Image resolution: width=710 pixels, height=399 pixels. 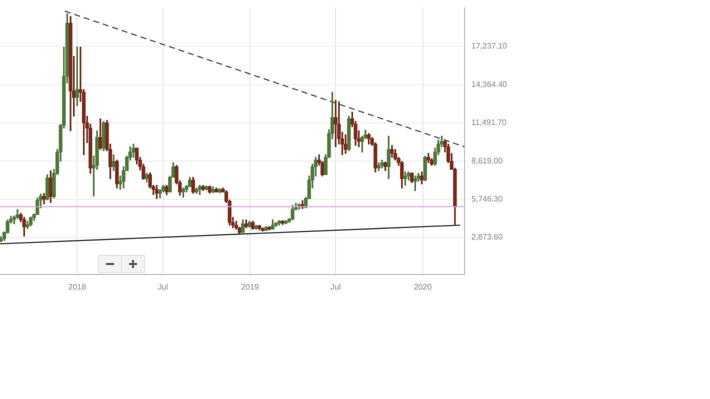 What do you see at coordinates (250, 287) in the screenshot?
I see `x-tick-label: 2019` at bounding box center [250, 287].